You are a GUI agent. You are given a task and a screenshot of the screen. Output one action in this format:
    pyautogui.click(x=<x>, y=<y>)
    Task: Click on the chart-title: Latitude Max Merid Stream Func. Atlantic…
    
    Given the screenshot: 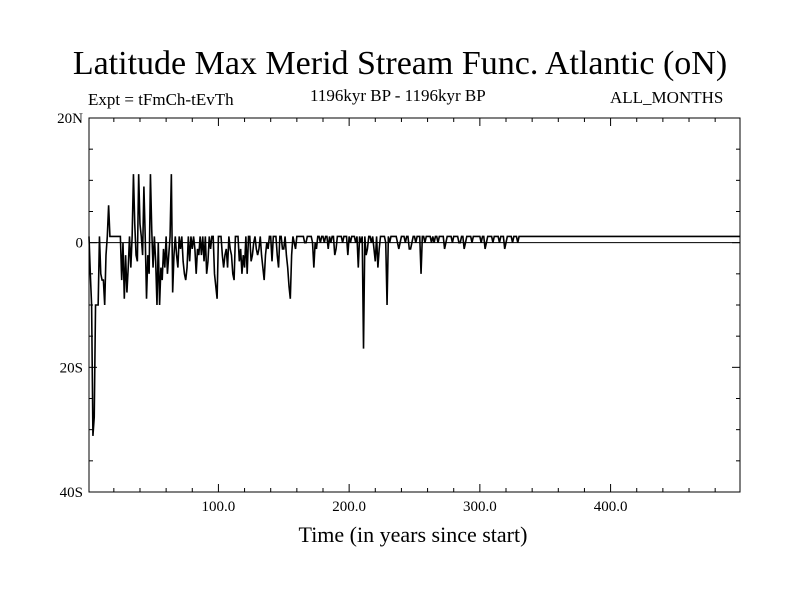 What is the action you would take?
    pyautogui.click(x=400, y=63)
    